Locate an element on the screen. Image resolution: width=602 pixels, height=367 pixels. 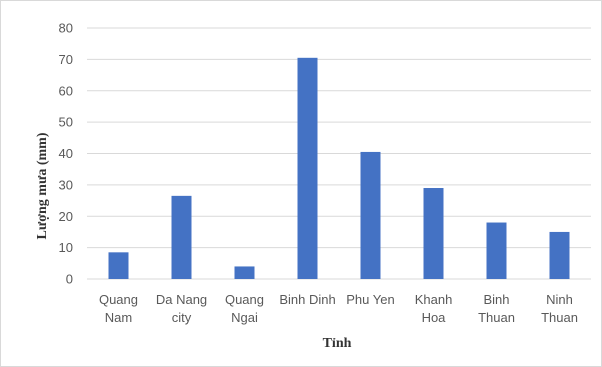
x-category-label: Nam is located at coordinates (118, 317).